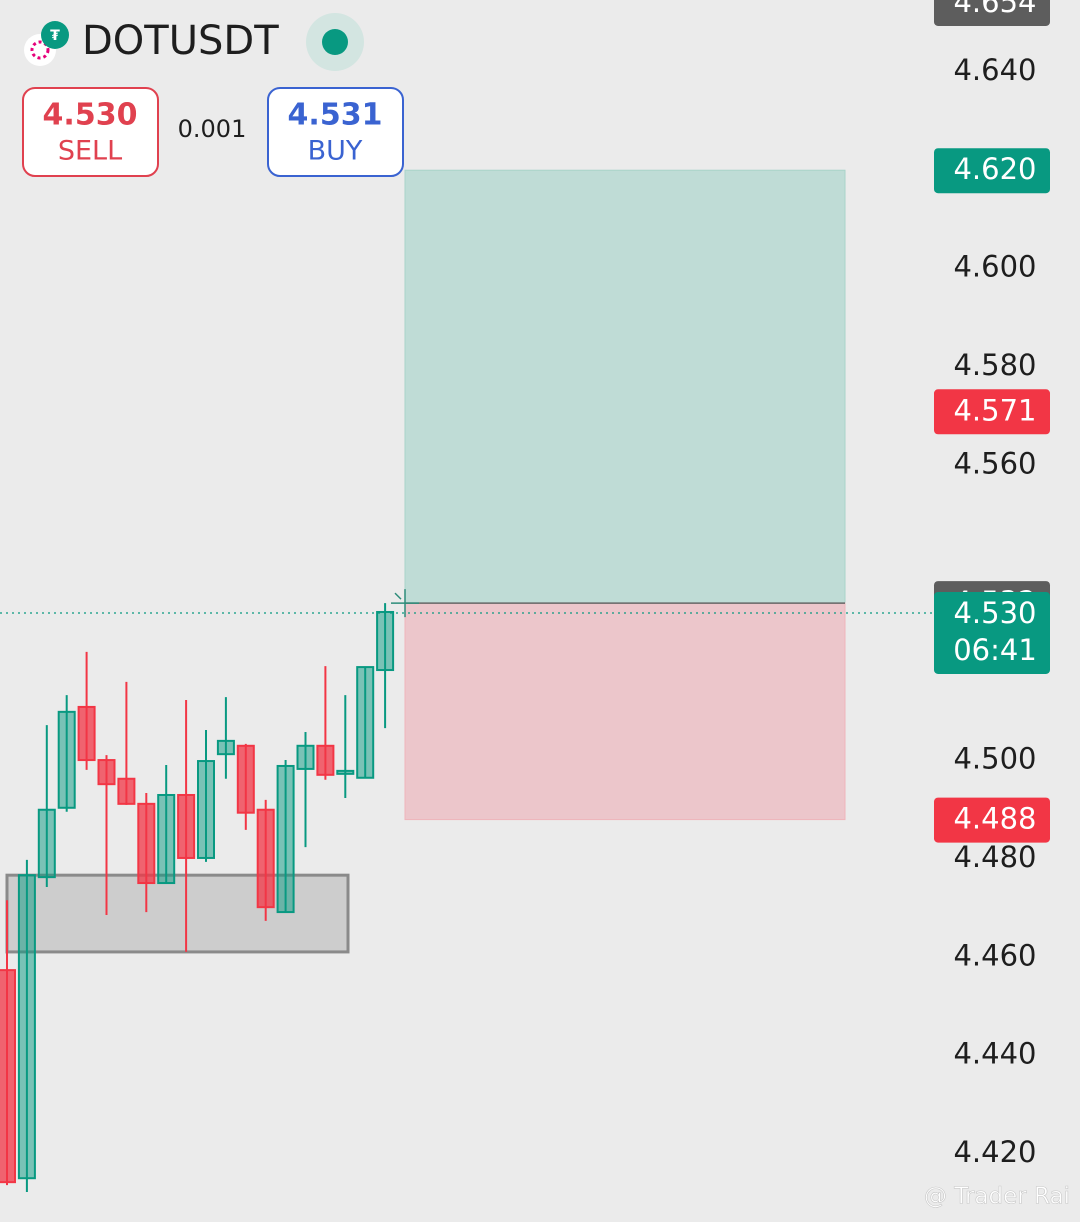  What do you see at coordinates (625, 386) in the screenshot?
I see `profit-zone` at bounding box center [625, 386].